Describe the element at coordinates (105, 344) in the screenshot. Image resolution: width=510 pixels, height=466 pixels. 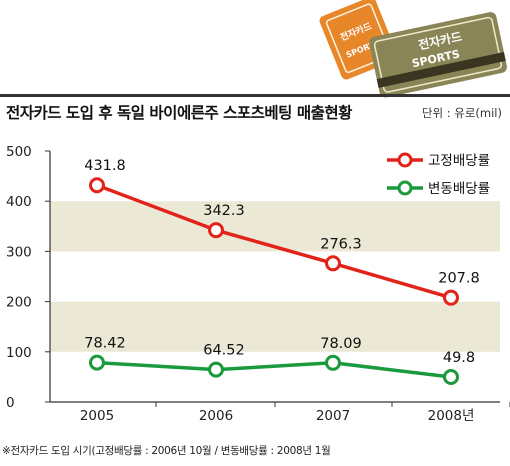
I see `data-label: 78.42` at that location.